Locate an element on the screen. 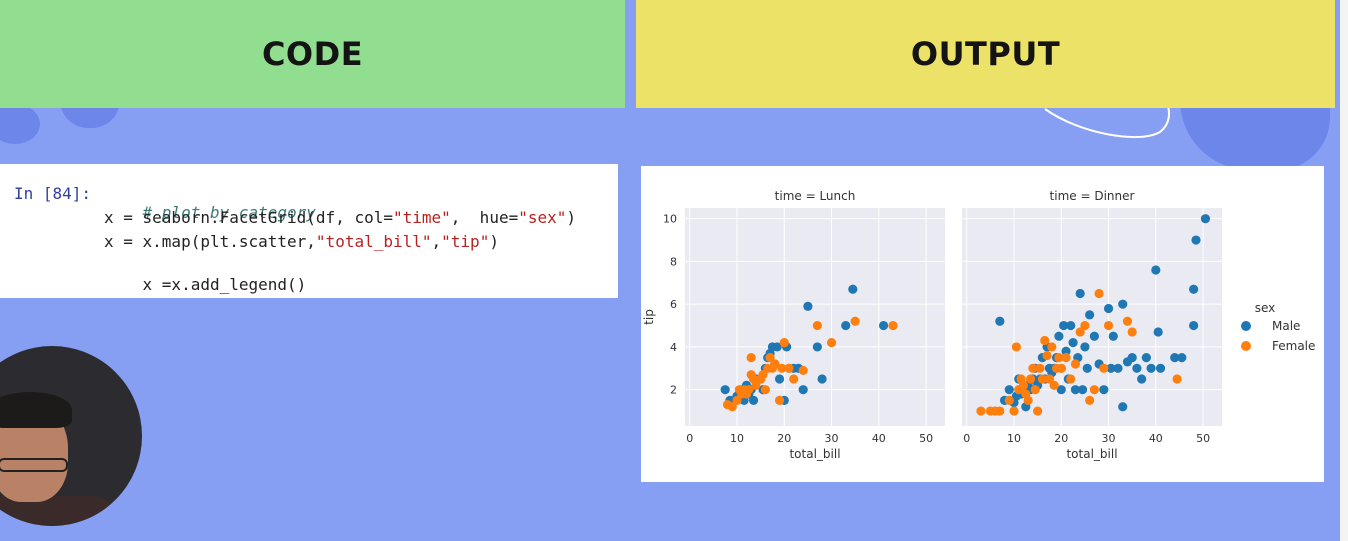 This screenshot has height=541, width=1348. y-tick-label: 6 is located at coordinates (673, 304).